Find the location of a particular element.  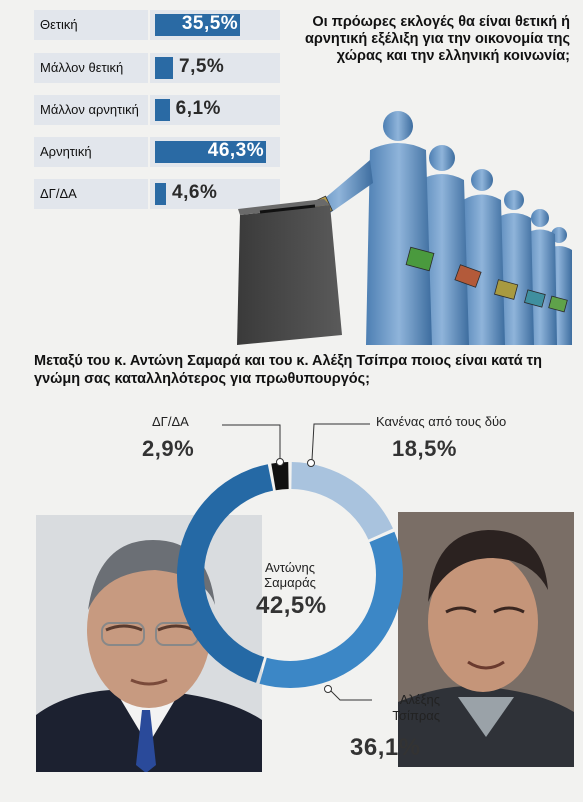

donut-svg is located at coordinates (290, 575).